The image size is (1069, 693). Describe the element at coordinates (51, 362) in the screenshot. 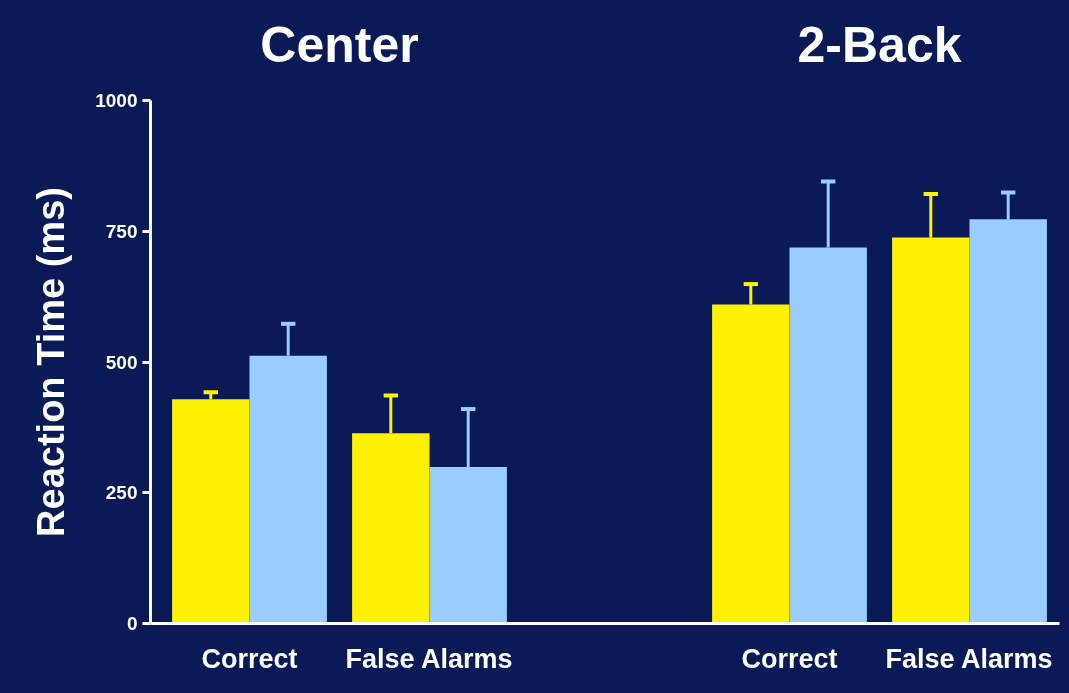

I see `y-axis-title: Reaction Time (ms)` at that location.